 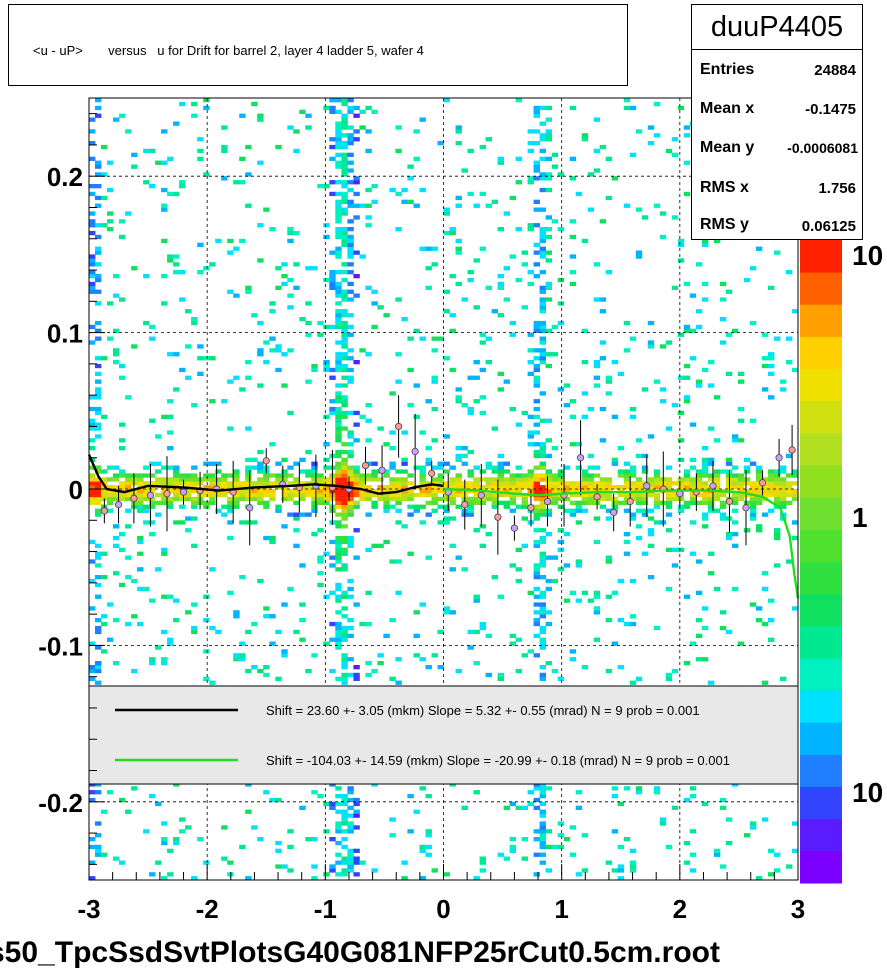 What do you see at coordinates (792, 450) in the screenshot?
I see `profile-point` at bounding box center [792, 450].